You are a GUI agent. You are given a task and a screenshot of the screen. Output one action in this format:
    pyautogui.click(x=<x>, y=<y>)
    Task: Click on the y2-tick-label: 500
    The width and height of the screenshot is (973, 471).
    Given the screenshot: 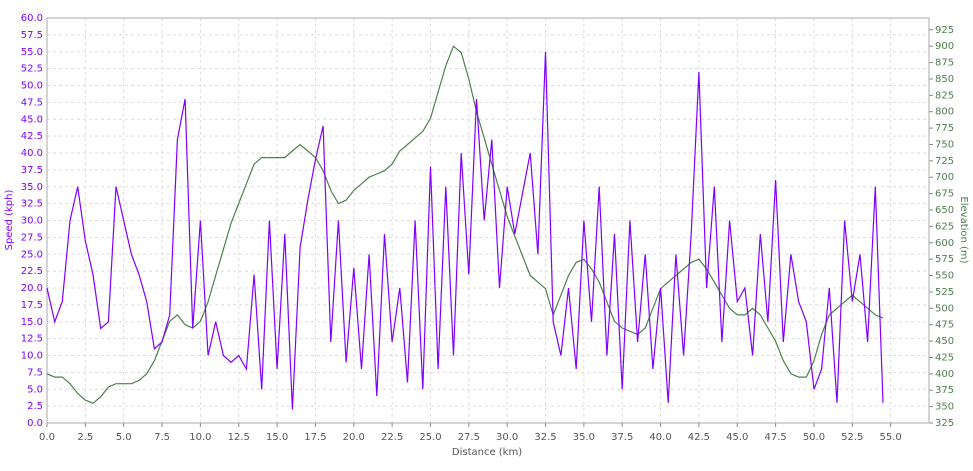 What is the action you would take?
    pyautogui.click(x=944, y=308)
    